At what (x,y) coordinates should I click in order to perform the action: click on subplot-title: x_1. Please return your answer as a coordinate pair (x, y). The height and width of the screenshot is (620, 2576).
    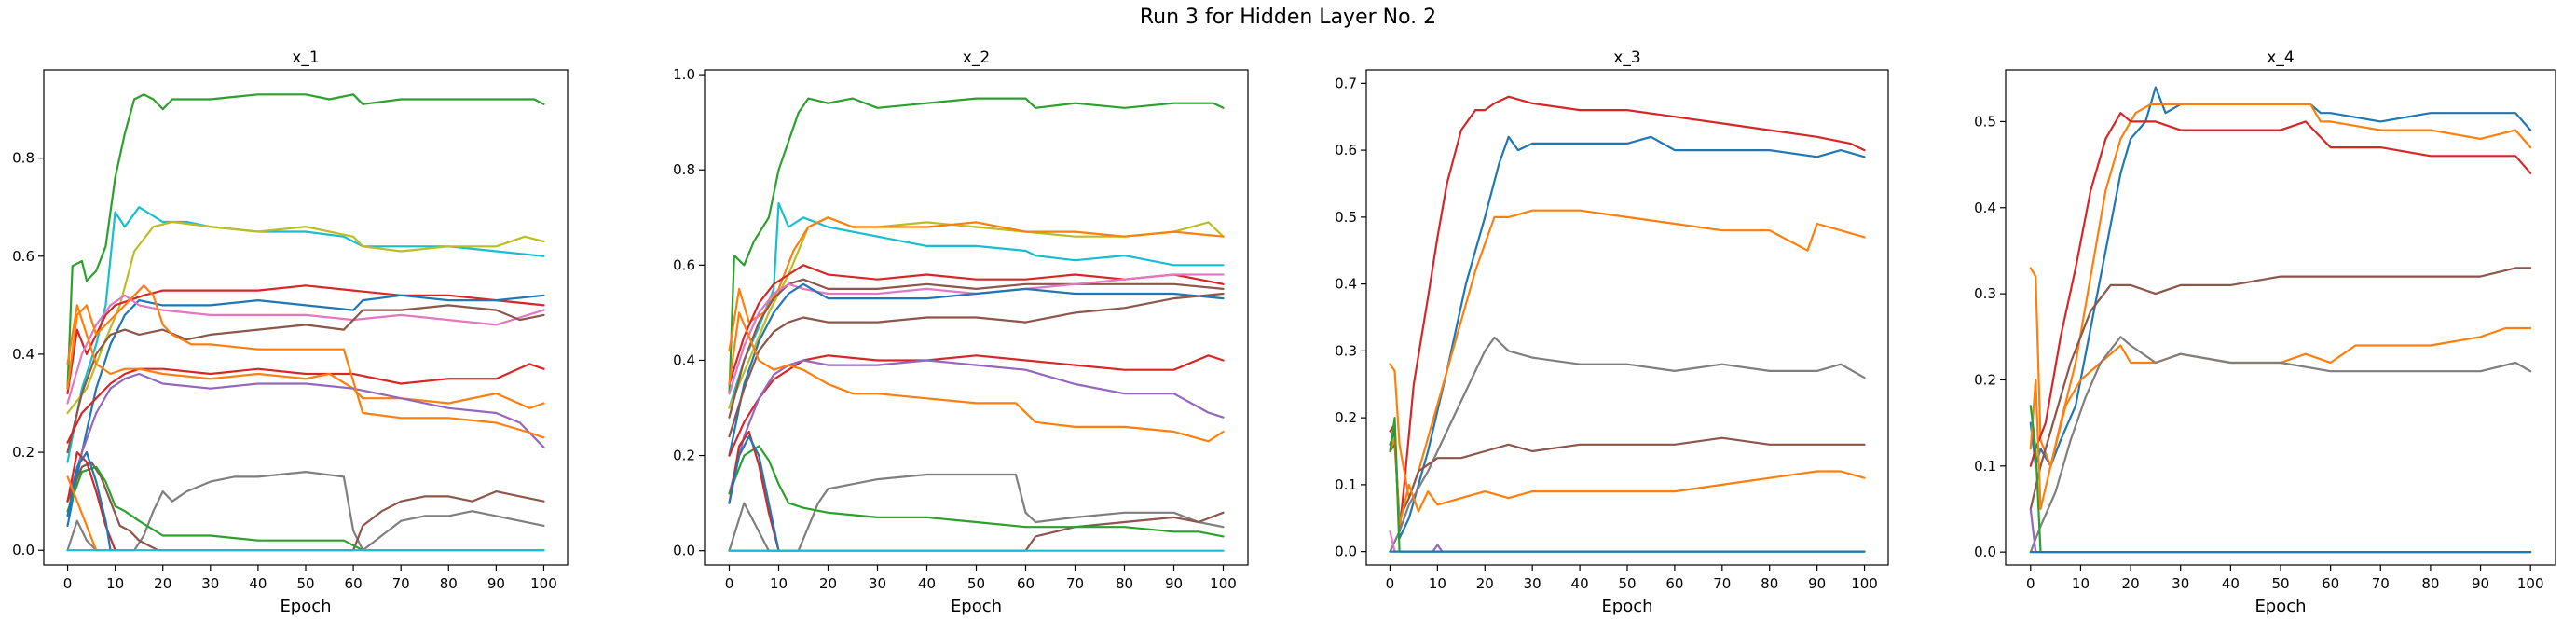
    Looking at the image, I should click on (305, 57).